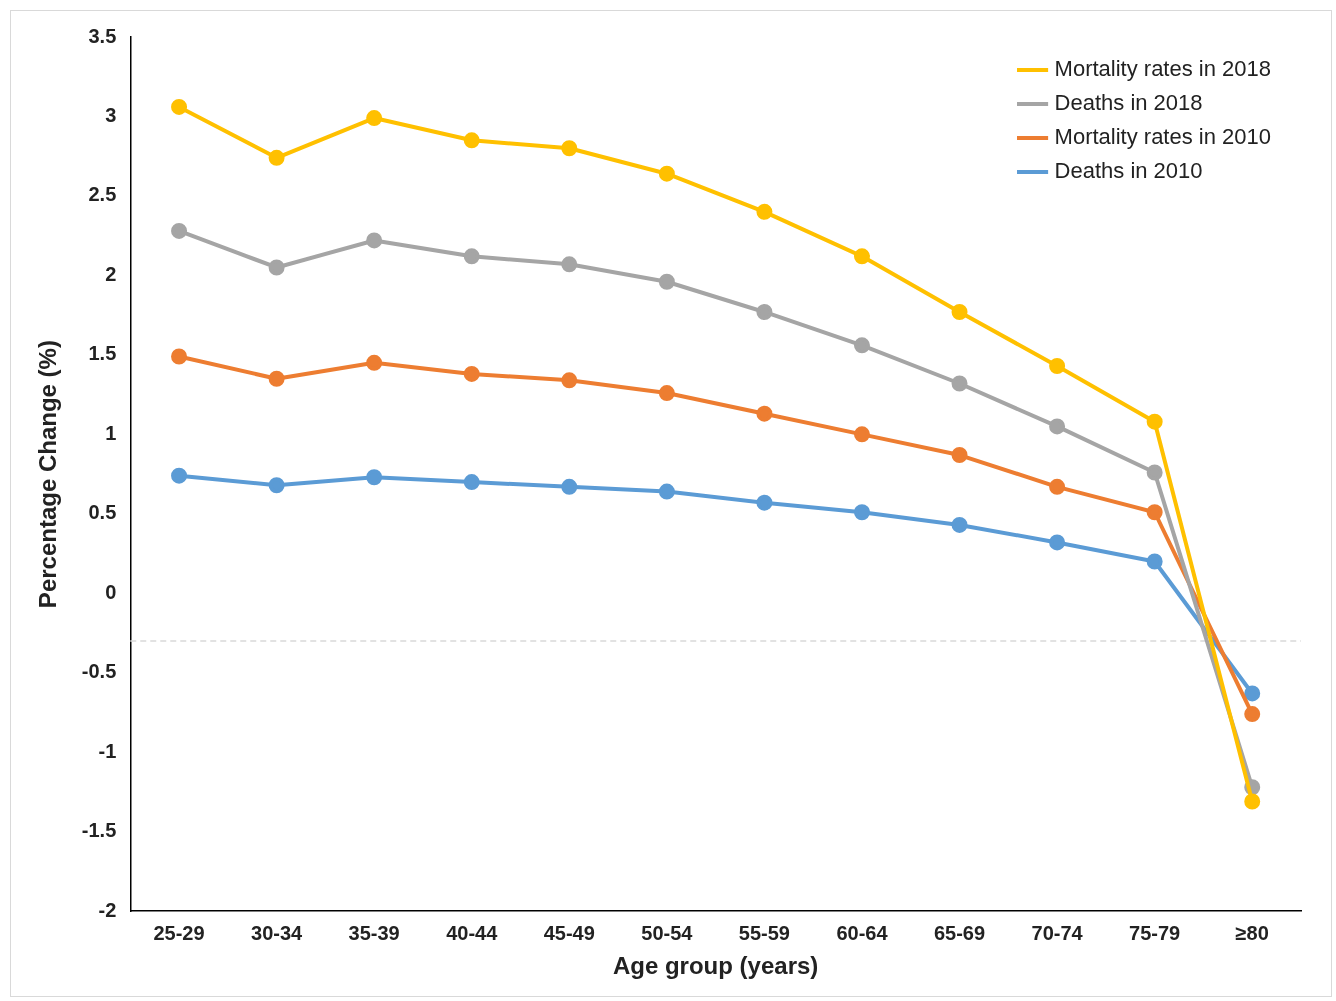 Image resolution: width=1336 pixels, height=1001 pixels. Describe the element at coordinates (111, 432) in the screenshot. I see `y-tick-label: 1` at that location.